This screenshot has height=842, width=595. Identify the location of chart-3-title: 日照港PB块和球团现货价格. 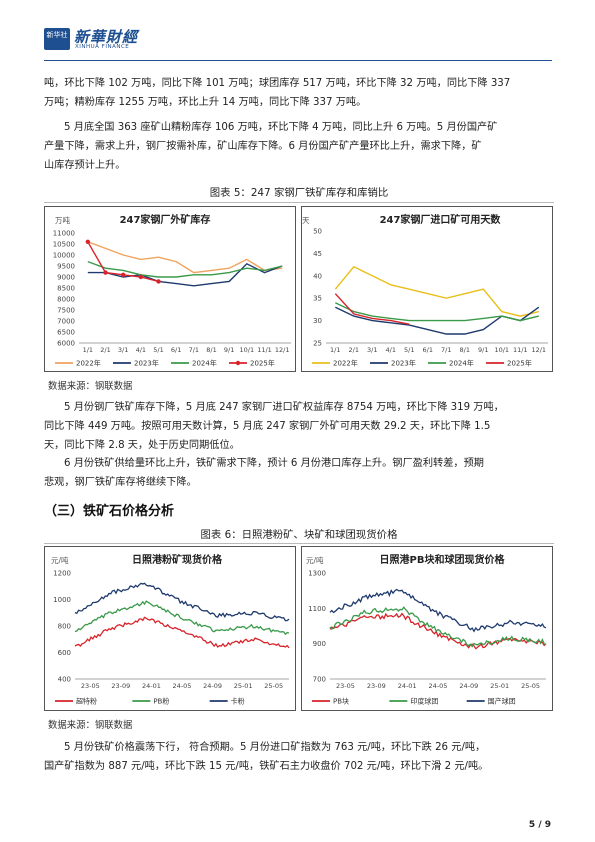
(443, 559).